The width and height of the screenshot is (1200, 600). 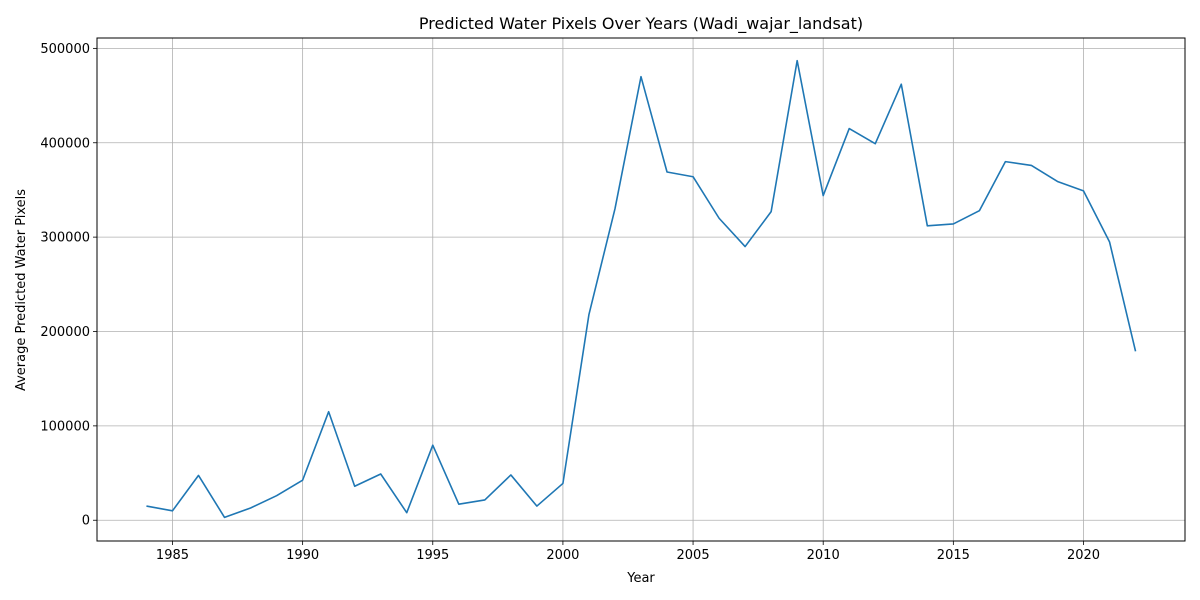 I want to click on x-tick-label: 2005, so click(x=693, y=555).